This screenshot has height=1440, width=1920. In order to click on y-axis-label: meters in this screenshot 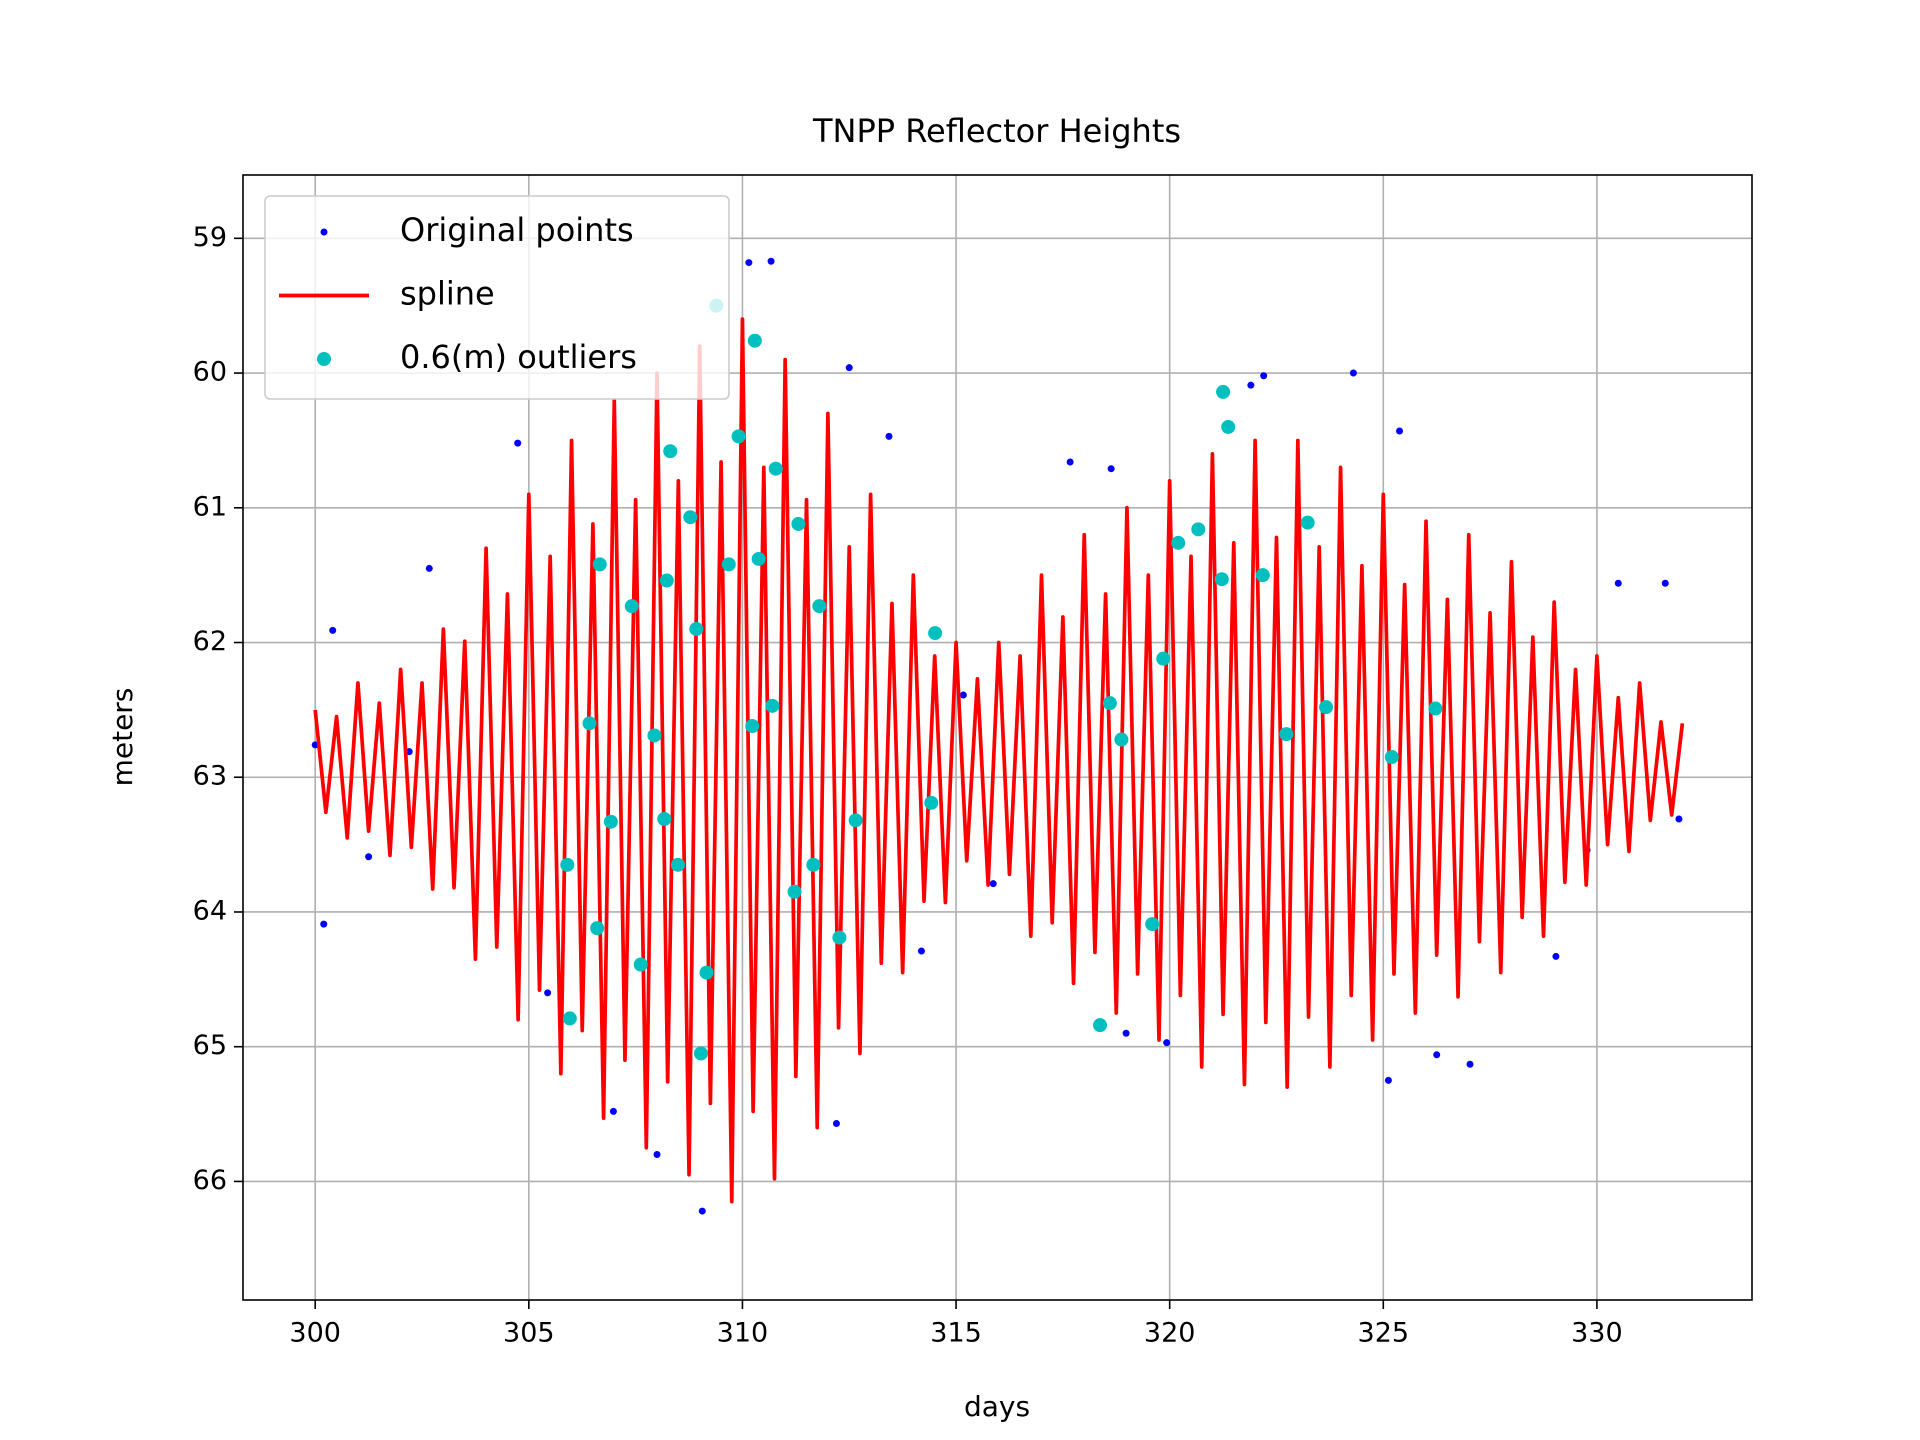, I will do `click(122, 737)`.